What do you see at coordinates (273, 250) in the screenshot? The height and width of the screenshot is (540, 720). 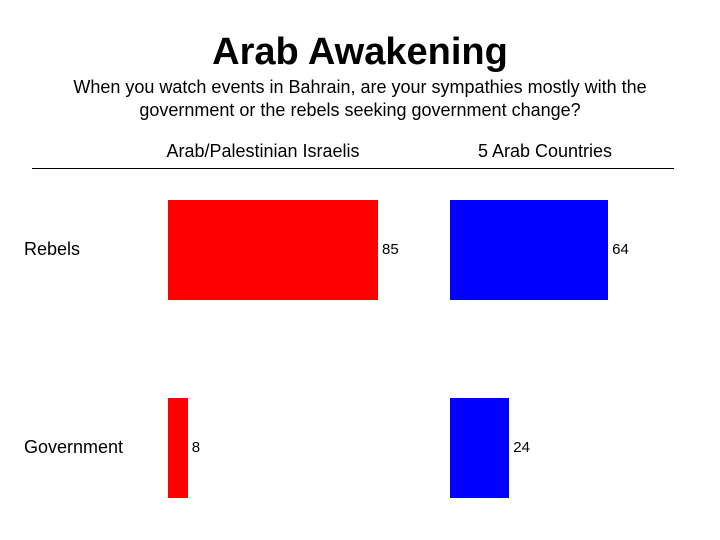 I see `bar-arab-palestinian-israelis-rebels` at bounding box center [273, 250].